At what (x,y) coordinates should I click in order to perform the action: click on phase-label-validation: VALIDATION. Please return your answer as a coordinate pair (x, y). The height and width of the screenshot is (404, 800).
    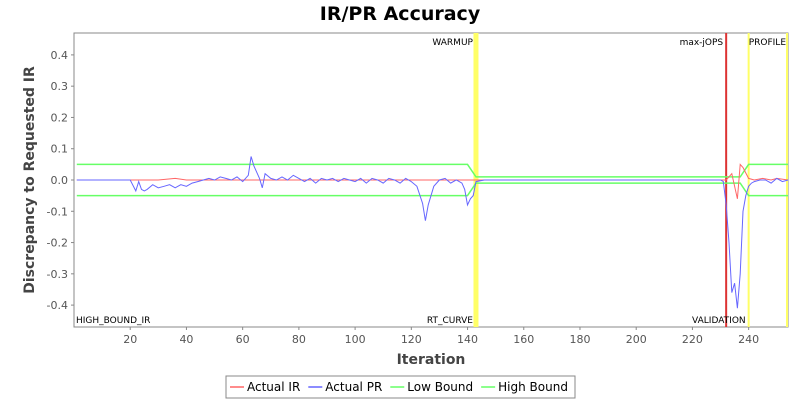
    Looking at the image, I should click on (719, 321).